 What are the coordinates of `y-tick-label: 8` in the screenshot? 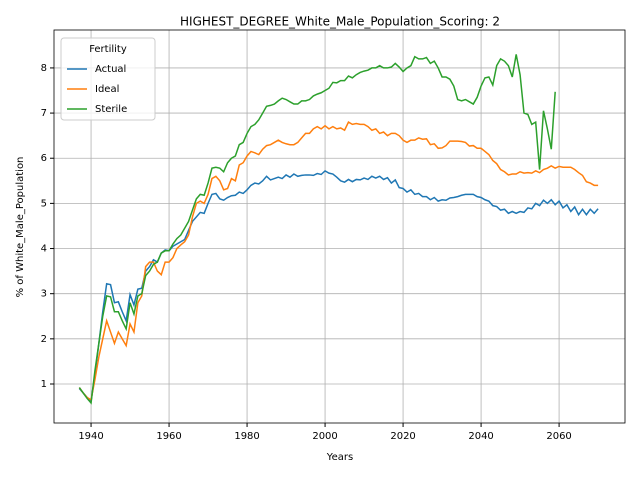 It's located at (44, 68).